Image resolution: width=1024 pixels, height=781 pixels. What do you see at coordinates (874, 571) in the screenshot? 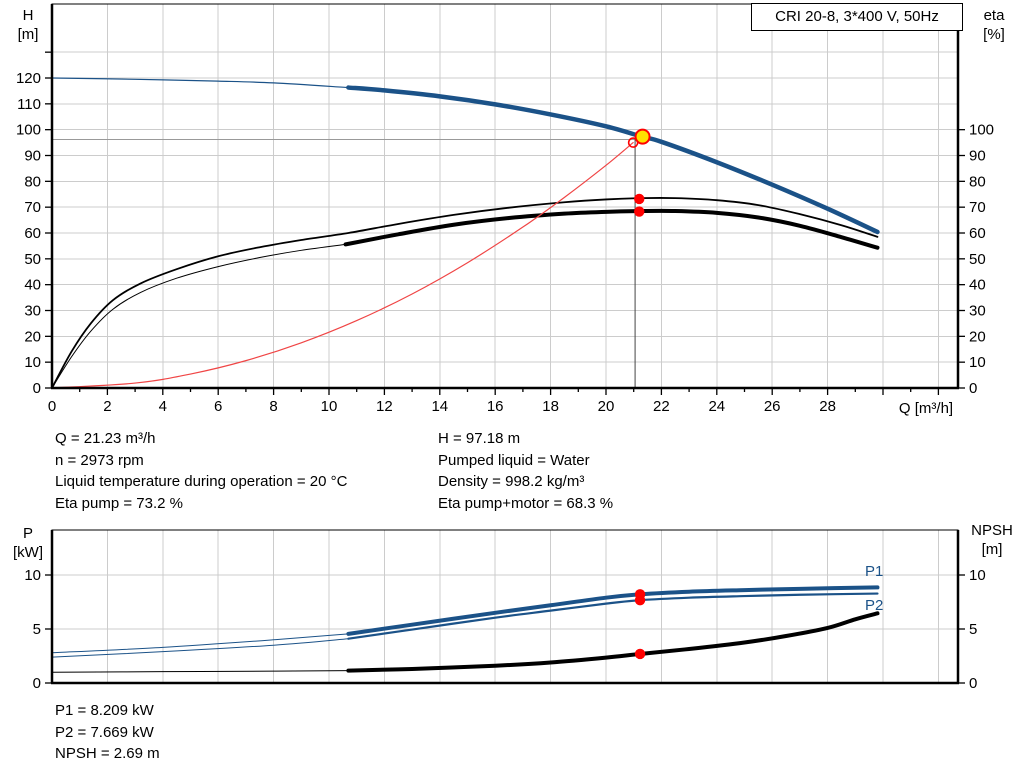
I see `p1-curve-label: P1` at bounding box center [874, 571].